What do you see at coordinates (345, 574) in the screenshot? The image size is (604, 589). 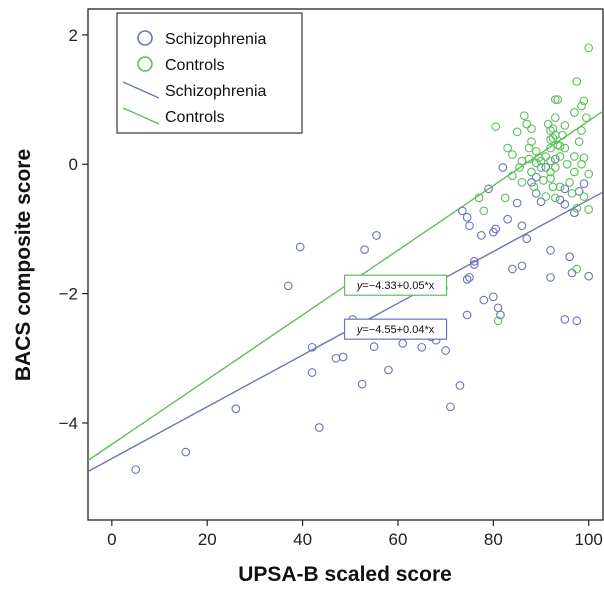 I see `x-axis-label: UPSA-B scaled score` at bounding box center [345, 574].